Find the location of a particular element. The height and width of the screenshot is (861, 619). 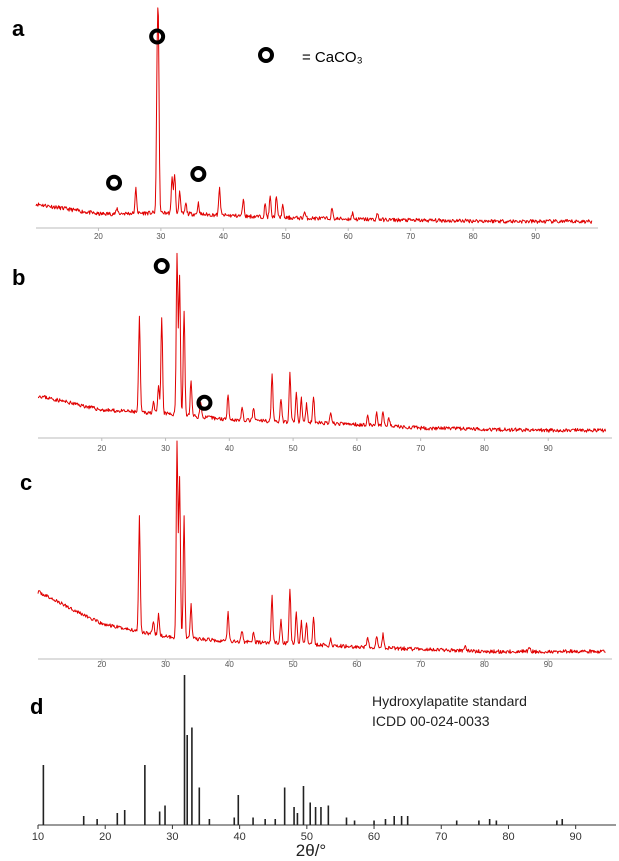

x-axis-label: 2θ/° is located at coordinates (311, 850).